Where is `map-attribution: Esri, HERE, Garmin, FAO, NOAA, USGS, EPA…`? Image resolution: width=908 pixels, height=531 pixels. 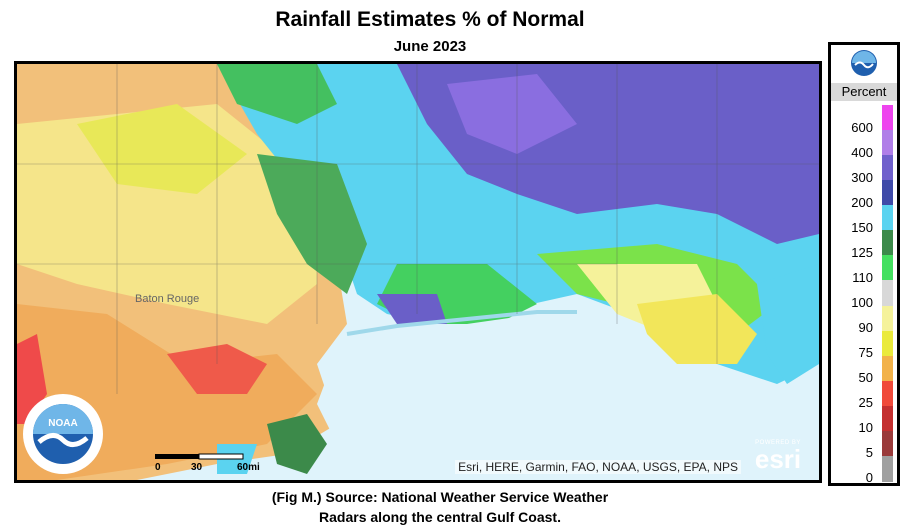
map-attribution: Esri, HERE, Garmin, FAO, NOAA, USGS, EPA… is located at coordinates (598, 467).